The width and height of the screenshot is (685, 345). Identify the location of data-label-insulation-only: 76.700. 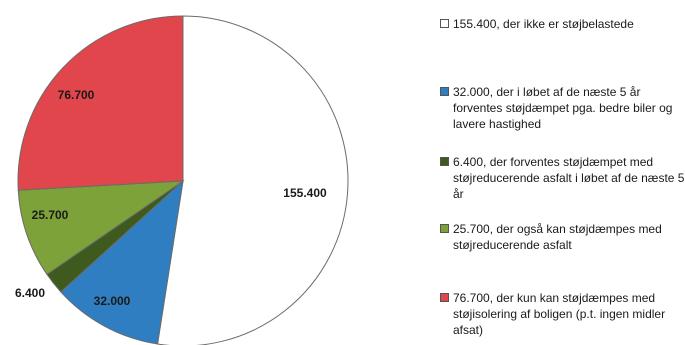
(76, 95).